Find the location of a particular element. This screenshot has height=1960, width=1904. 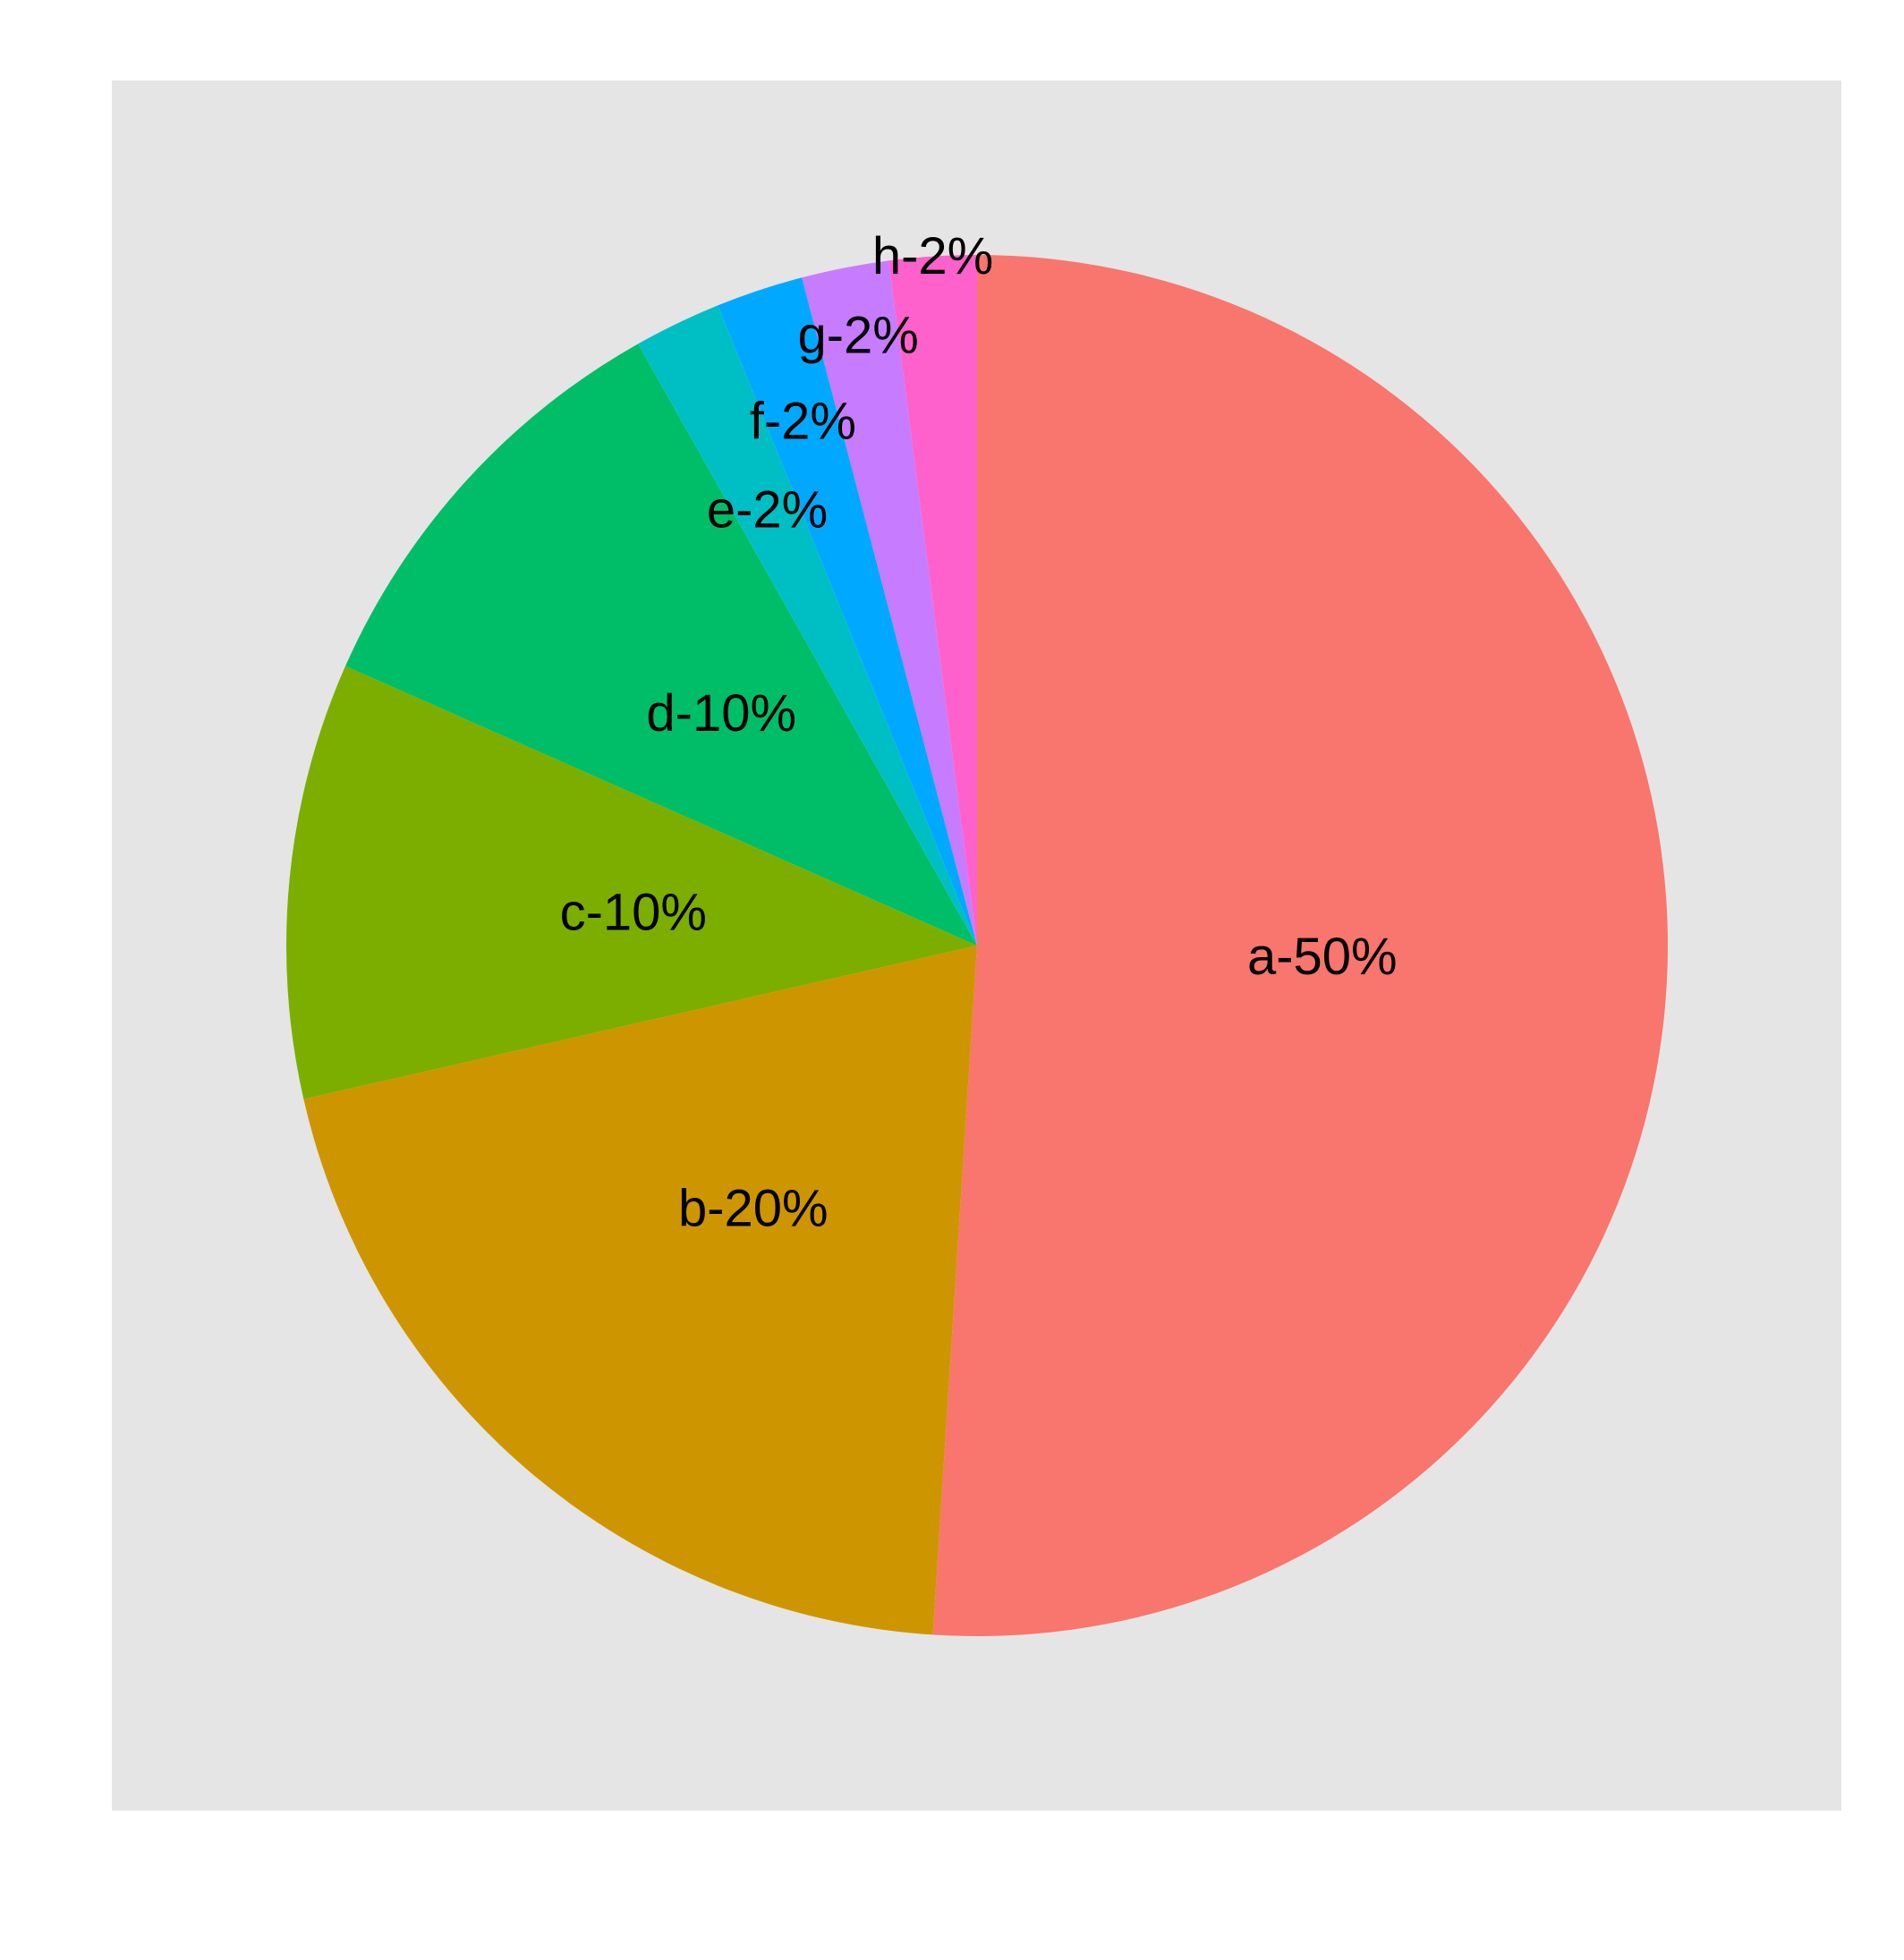

slice-label-c: c-10% is located at coordinates (633, 912).